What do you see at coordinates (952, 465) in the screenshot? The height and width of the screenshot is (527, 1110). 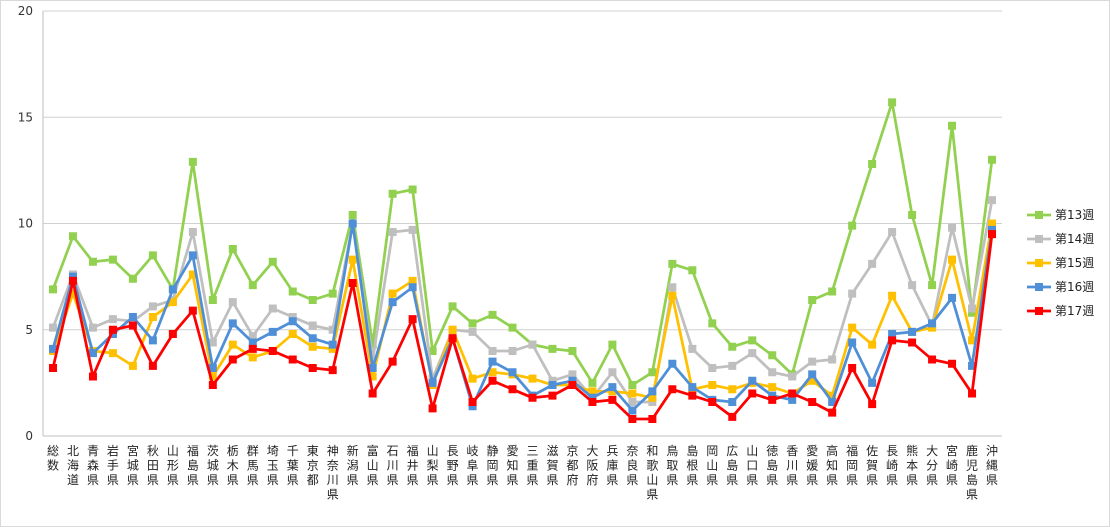 I see `x-tick-label: 宮崎県` at bounding box center [952, 465].